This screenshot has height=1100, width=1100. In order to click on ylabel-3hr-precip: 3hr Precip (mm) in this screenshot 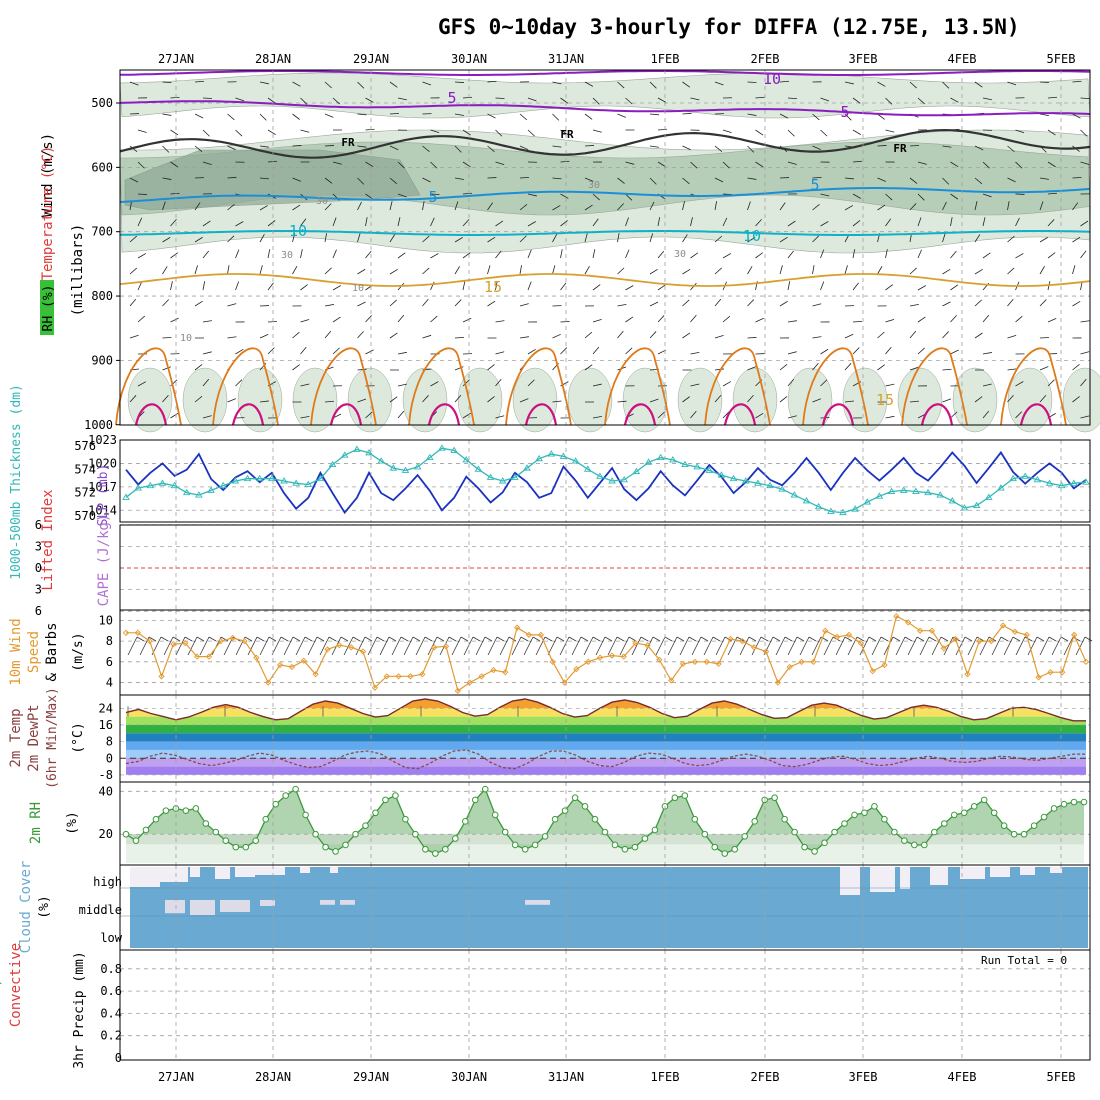, I will do `click(79, 1009)`.